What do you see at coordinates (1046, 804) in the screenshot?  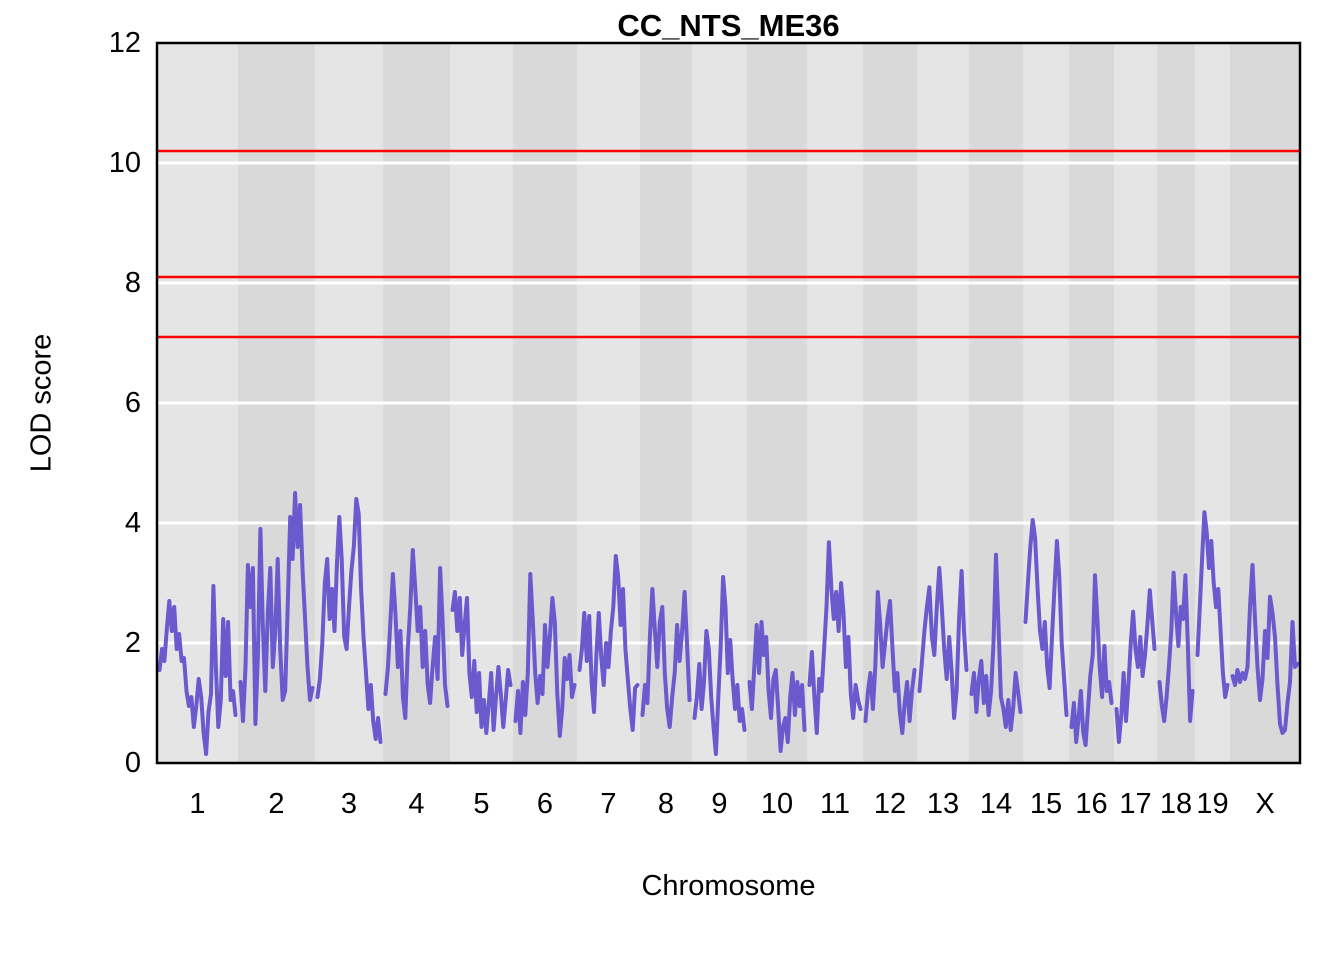 I see `x-tick-label-chr-15: 15` at bounding box center [1046, 804].